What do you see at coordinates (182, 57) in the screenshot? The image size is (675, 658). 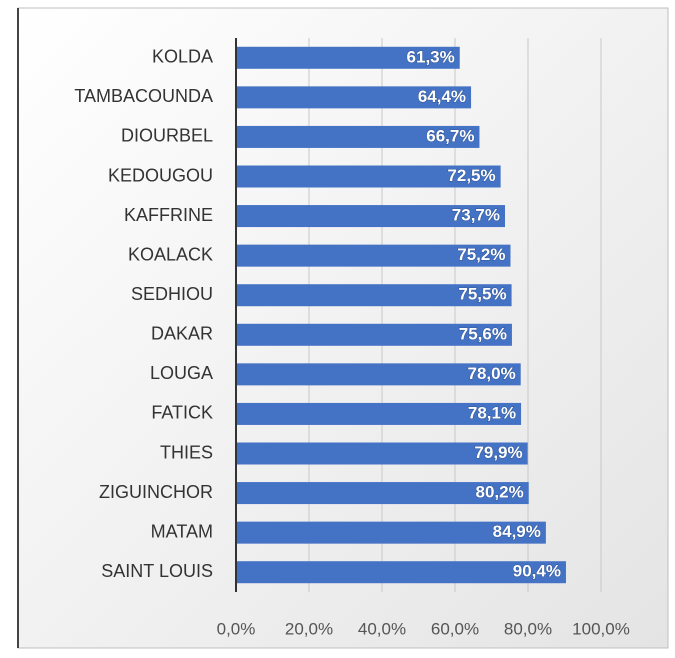 I see `y-tick-label: KOLDA` at bounding box center [182, 57].